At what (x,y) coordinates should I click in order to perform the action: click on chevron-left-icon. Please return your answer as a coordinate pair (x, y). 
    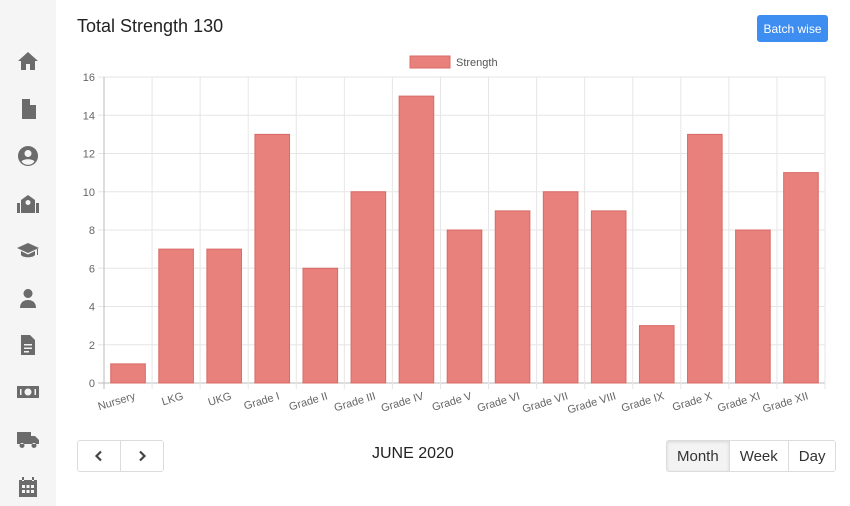
    Looking at the image, I should click on (98, 456).